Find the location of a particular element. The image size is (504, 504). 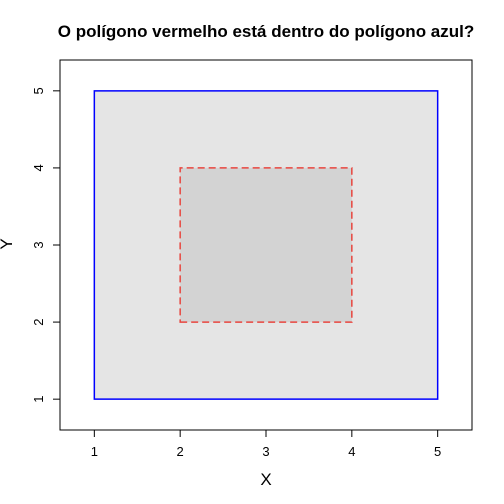

x-tick-label: 4 is located at coordinates (351, 451).